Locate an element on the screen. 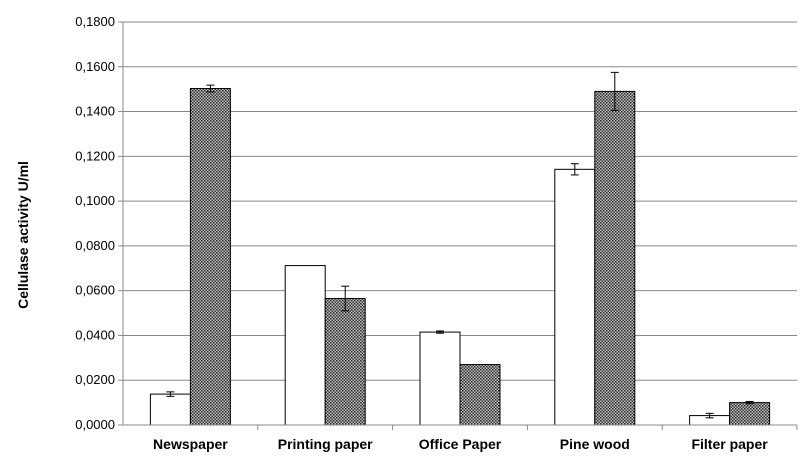 This screenshot has height=457, width=804. x-tick-label: Printing paper is located at coordinates (325, 444).